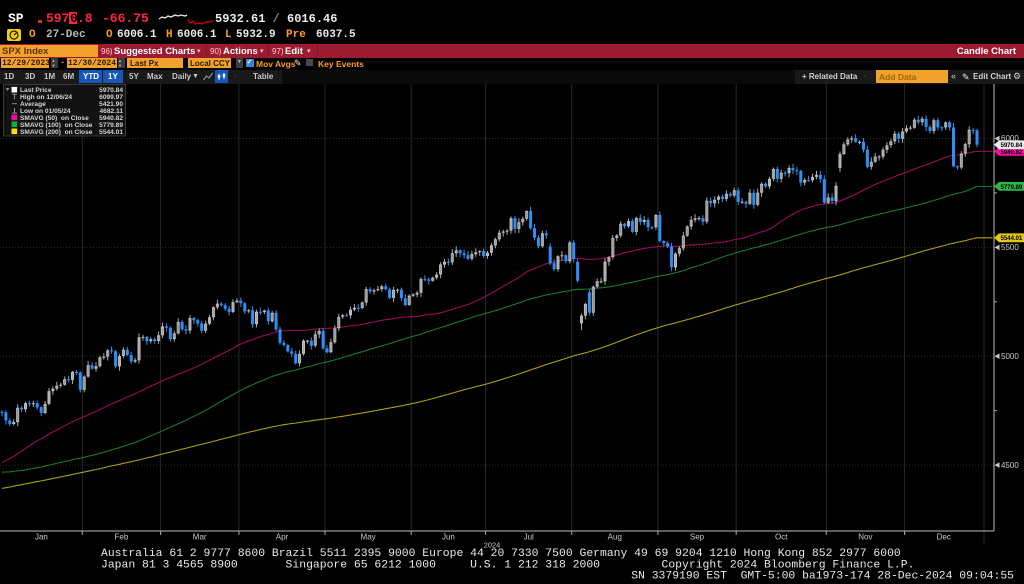 Image resolution: width=1024 pixels, height=584 pixels. I want to click on svg-text: Nov, so click(865, 537).